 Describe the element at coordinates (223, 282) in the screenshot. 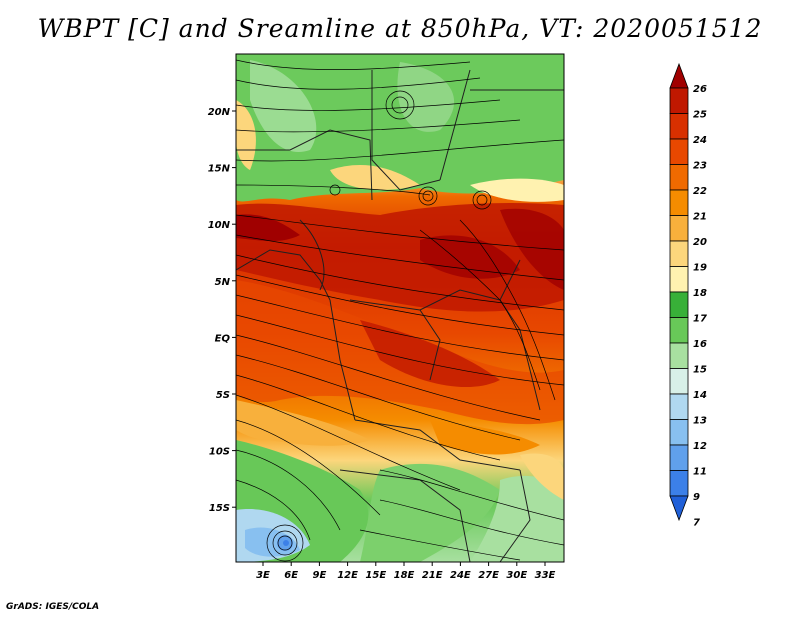

I see `lat-label: 5N` at that location.